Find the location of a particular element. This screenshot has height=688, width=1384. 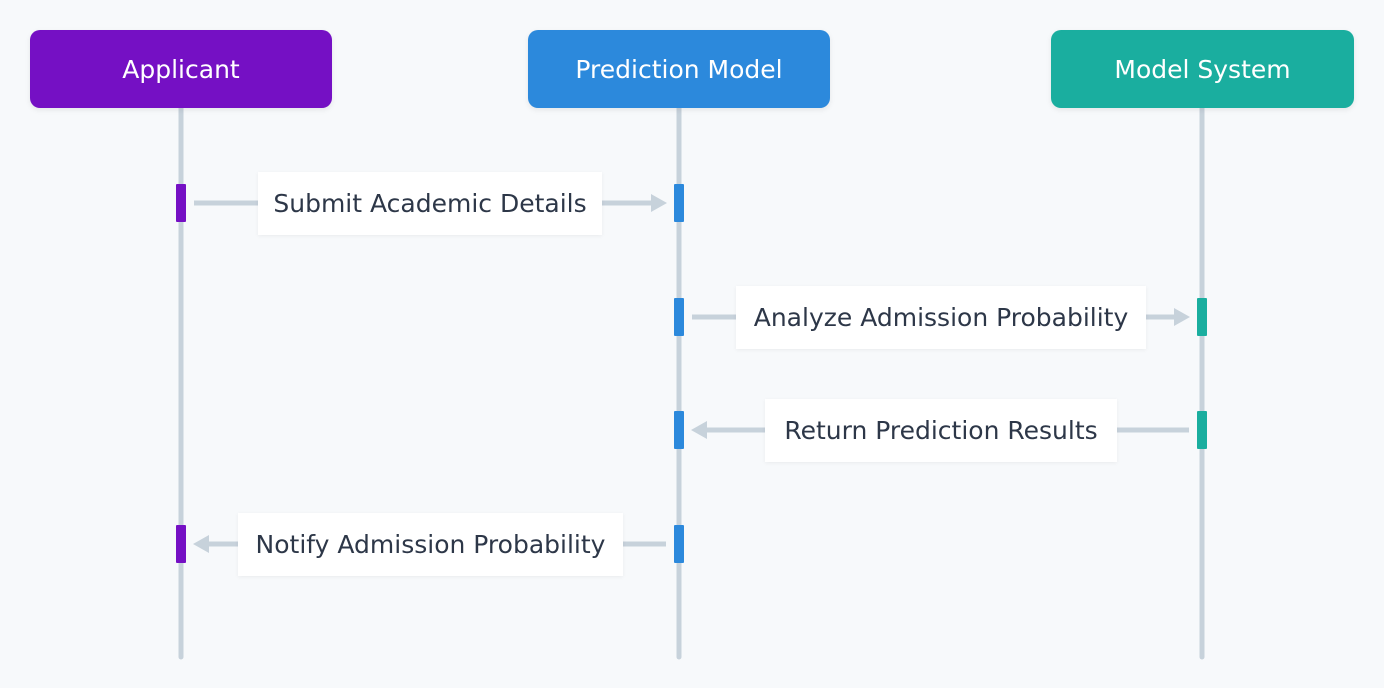

actor-model-system: Model System is located at coordinates (1202, 69).